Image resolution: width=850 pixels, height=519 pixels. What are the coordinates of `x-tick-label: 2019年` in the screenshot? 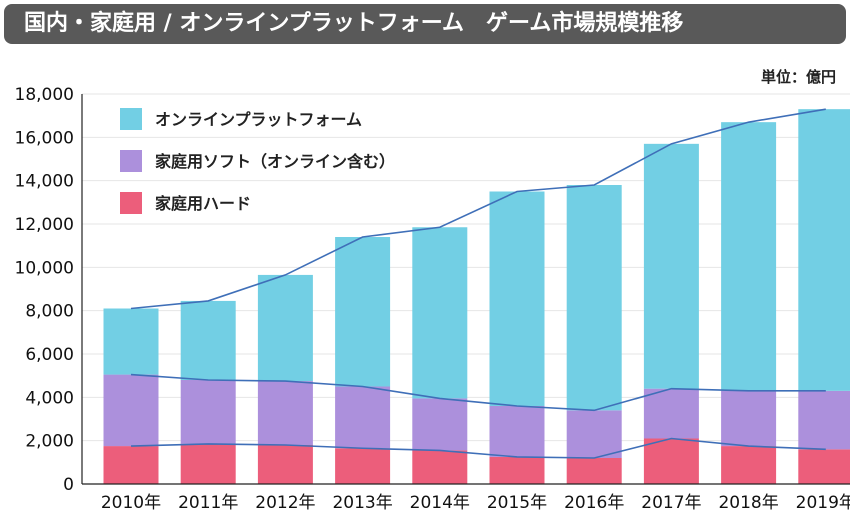 It's located at (823, 503).